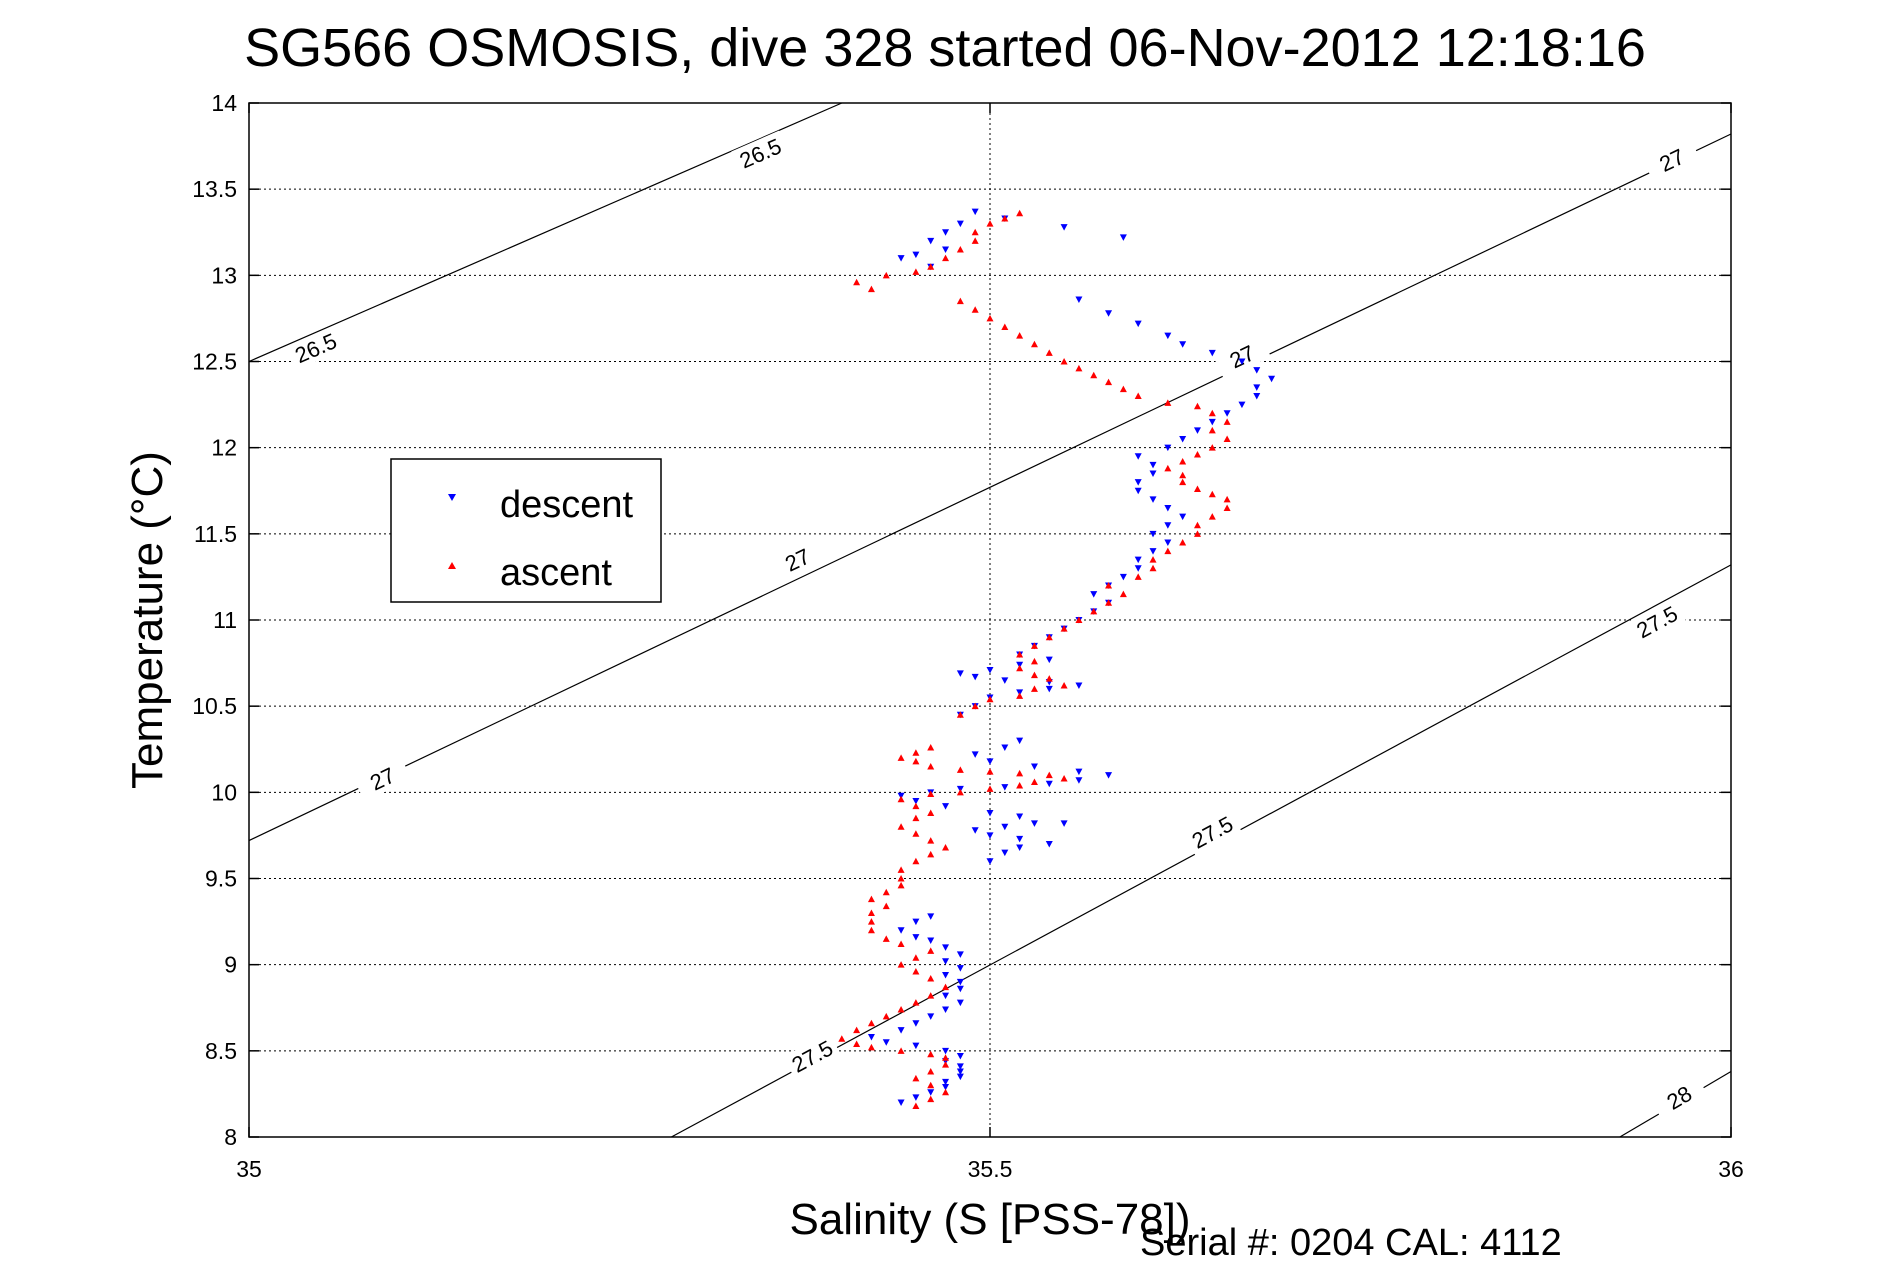 This screenshot has width=1891, height=1262. I want to click on y-tick-label: 13, so click(224, 275).